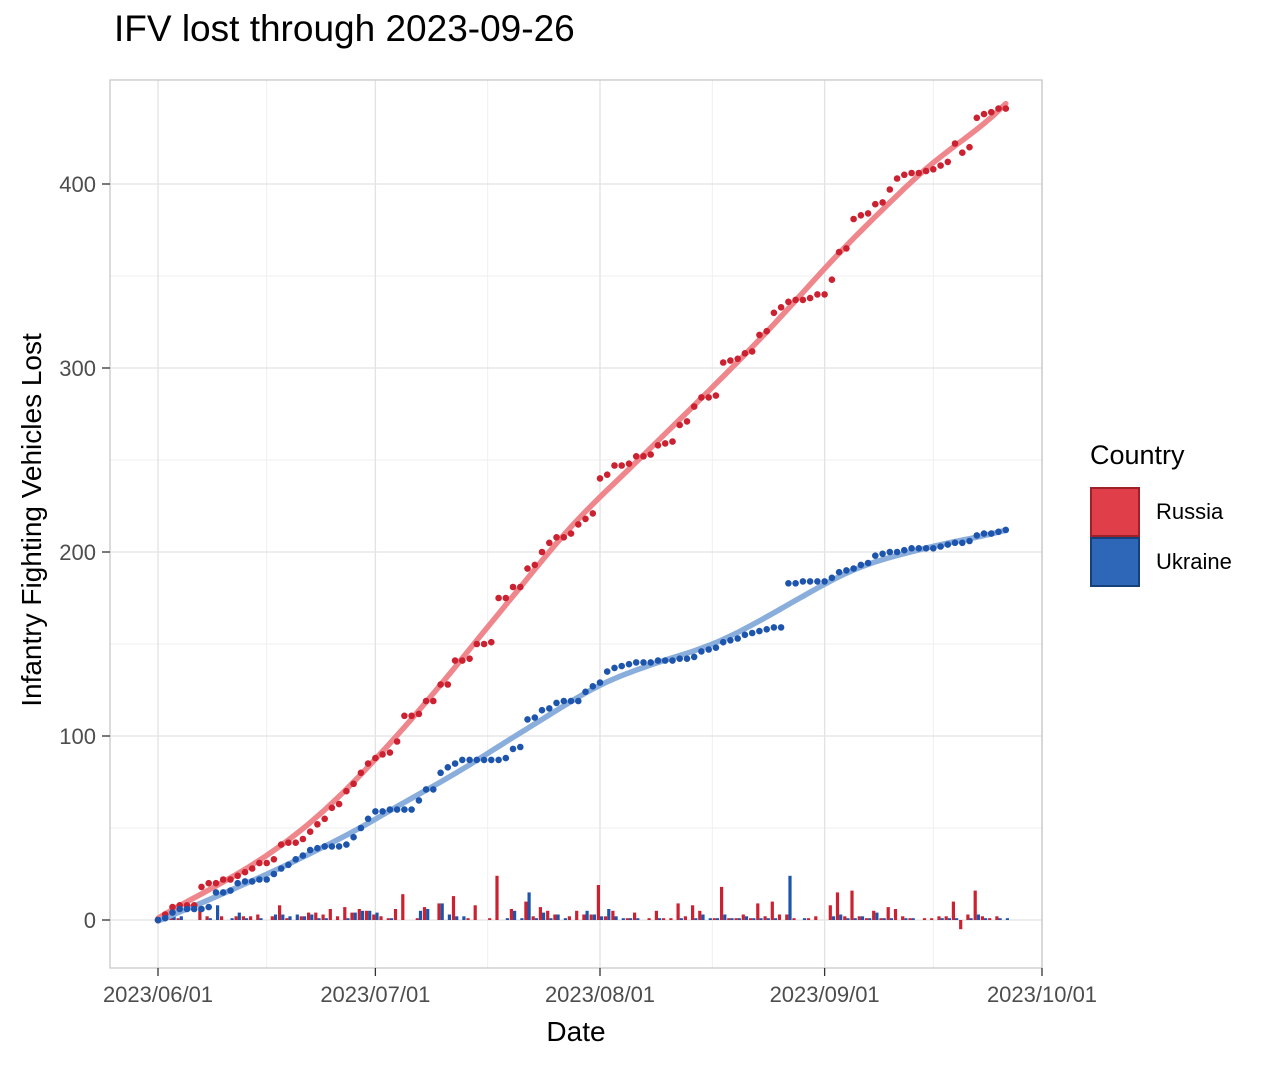  I want to click on y-tick-label: 0, so click(90, 920).